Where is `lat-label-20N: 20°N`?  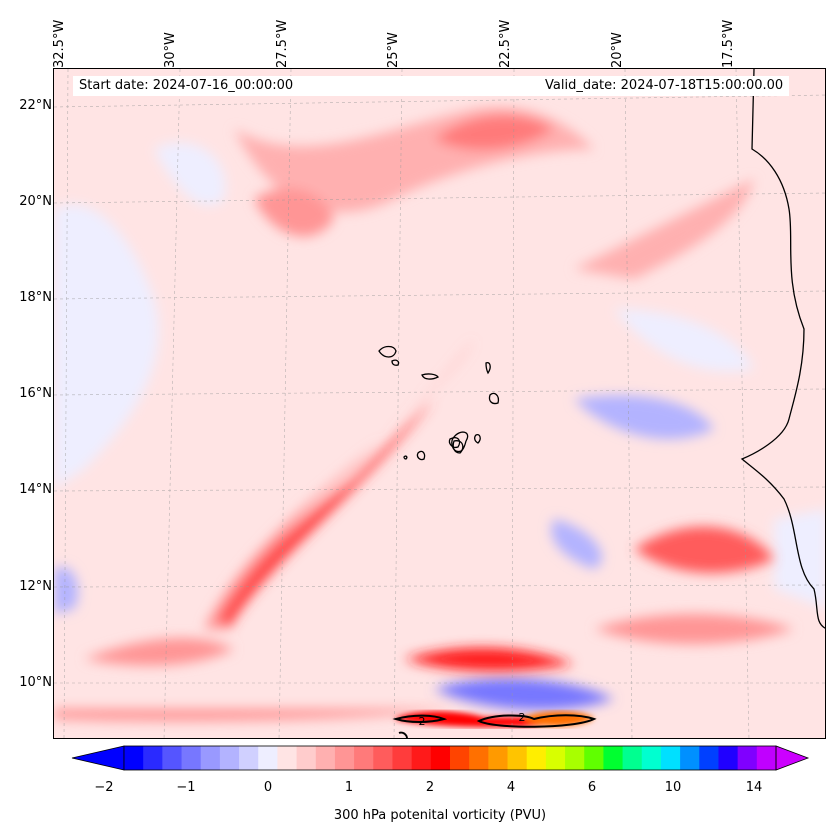
lat-label-20N: 20°N is located at coordinates (35, 201).